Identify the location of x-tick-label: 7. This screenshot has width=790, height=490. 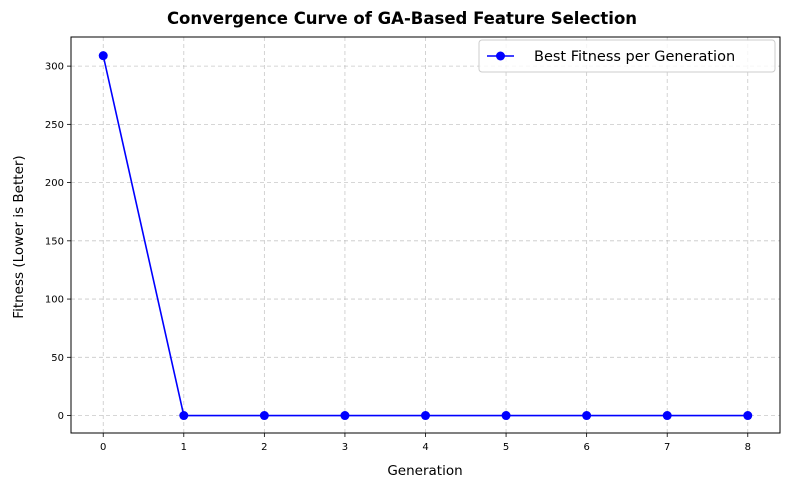
(667, 447).